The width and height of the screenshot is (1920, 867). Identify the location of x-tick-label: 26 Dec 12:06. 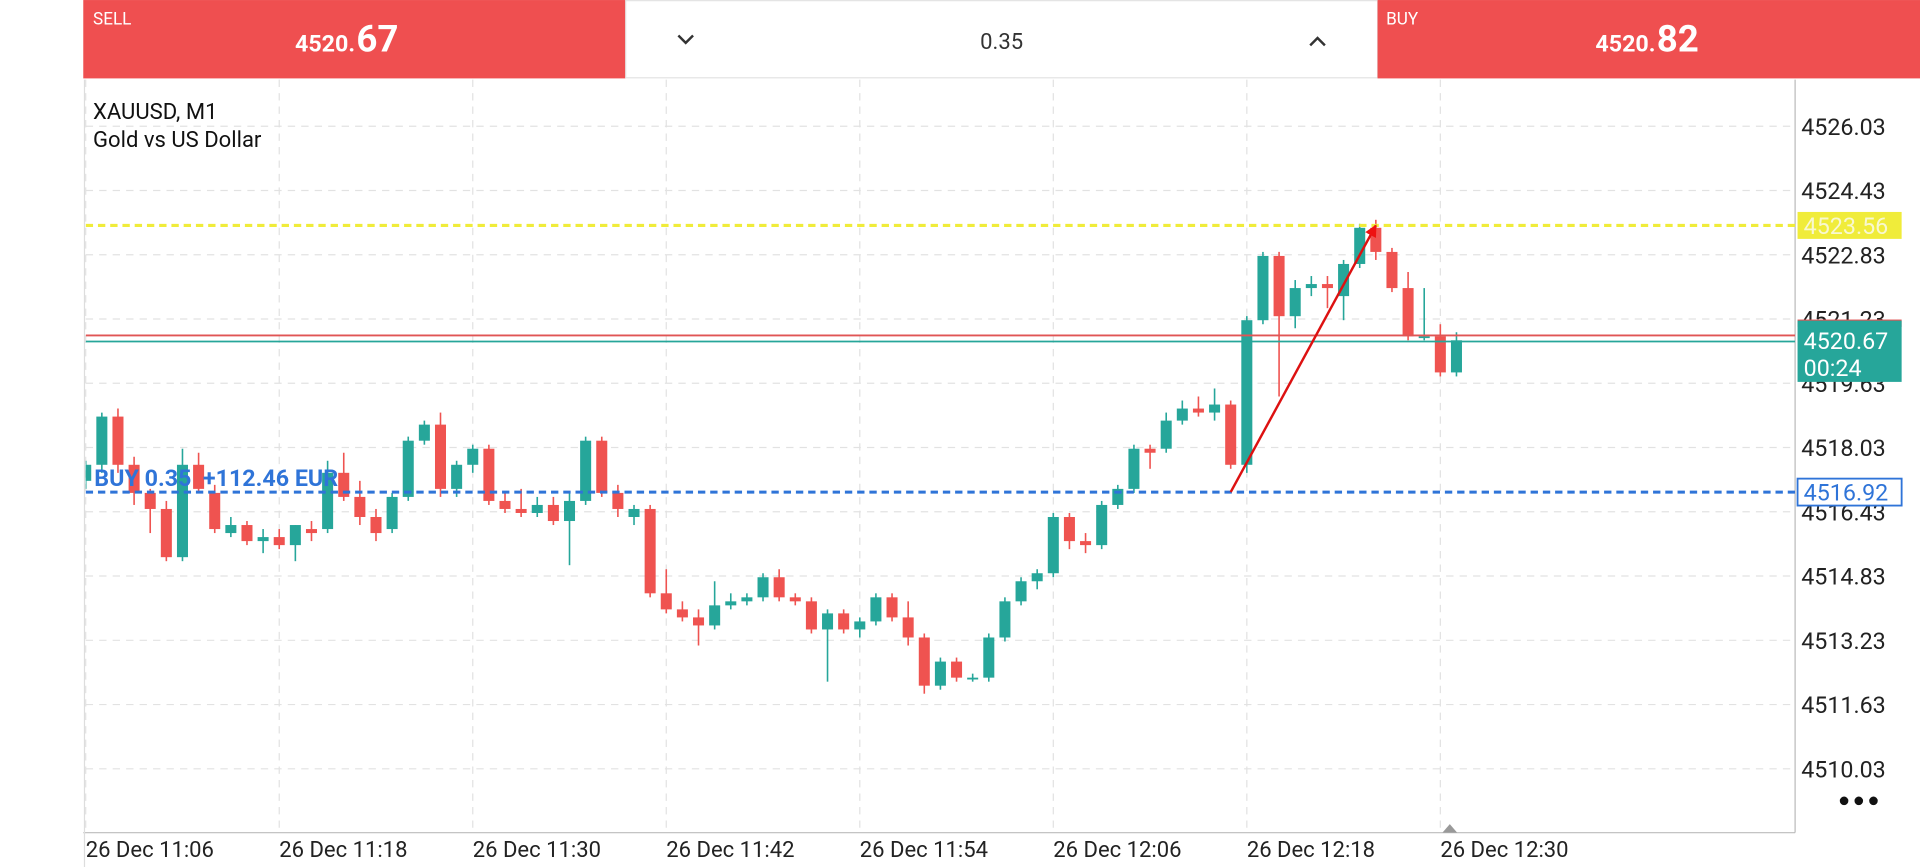
(1117, 850).